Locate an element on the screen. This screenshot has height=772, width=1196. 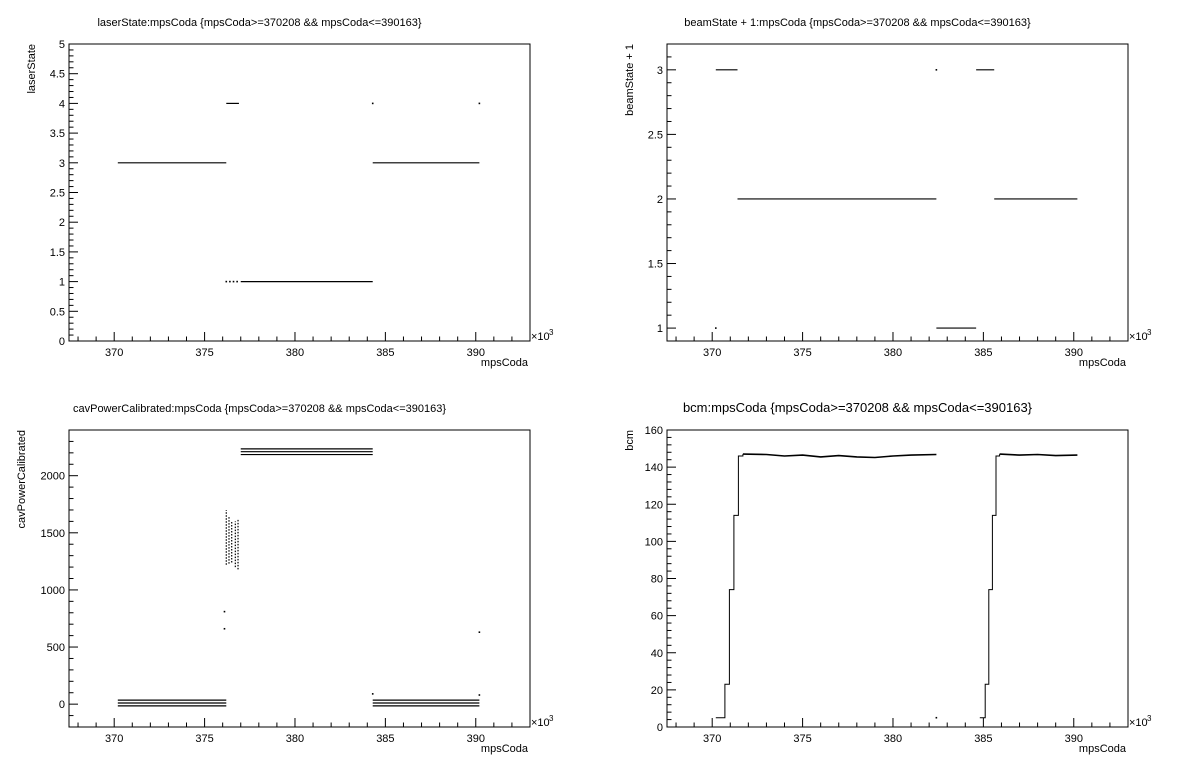
y-axis-label: beamState + 1 is located at coordinates (630, 80).